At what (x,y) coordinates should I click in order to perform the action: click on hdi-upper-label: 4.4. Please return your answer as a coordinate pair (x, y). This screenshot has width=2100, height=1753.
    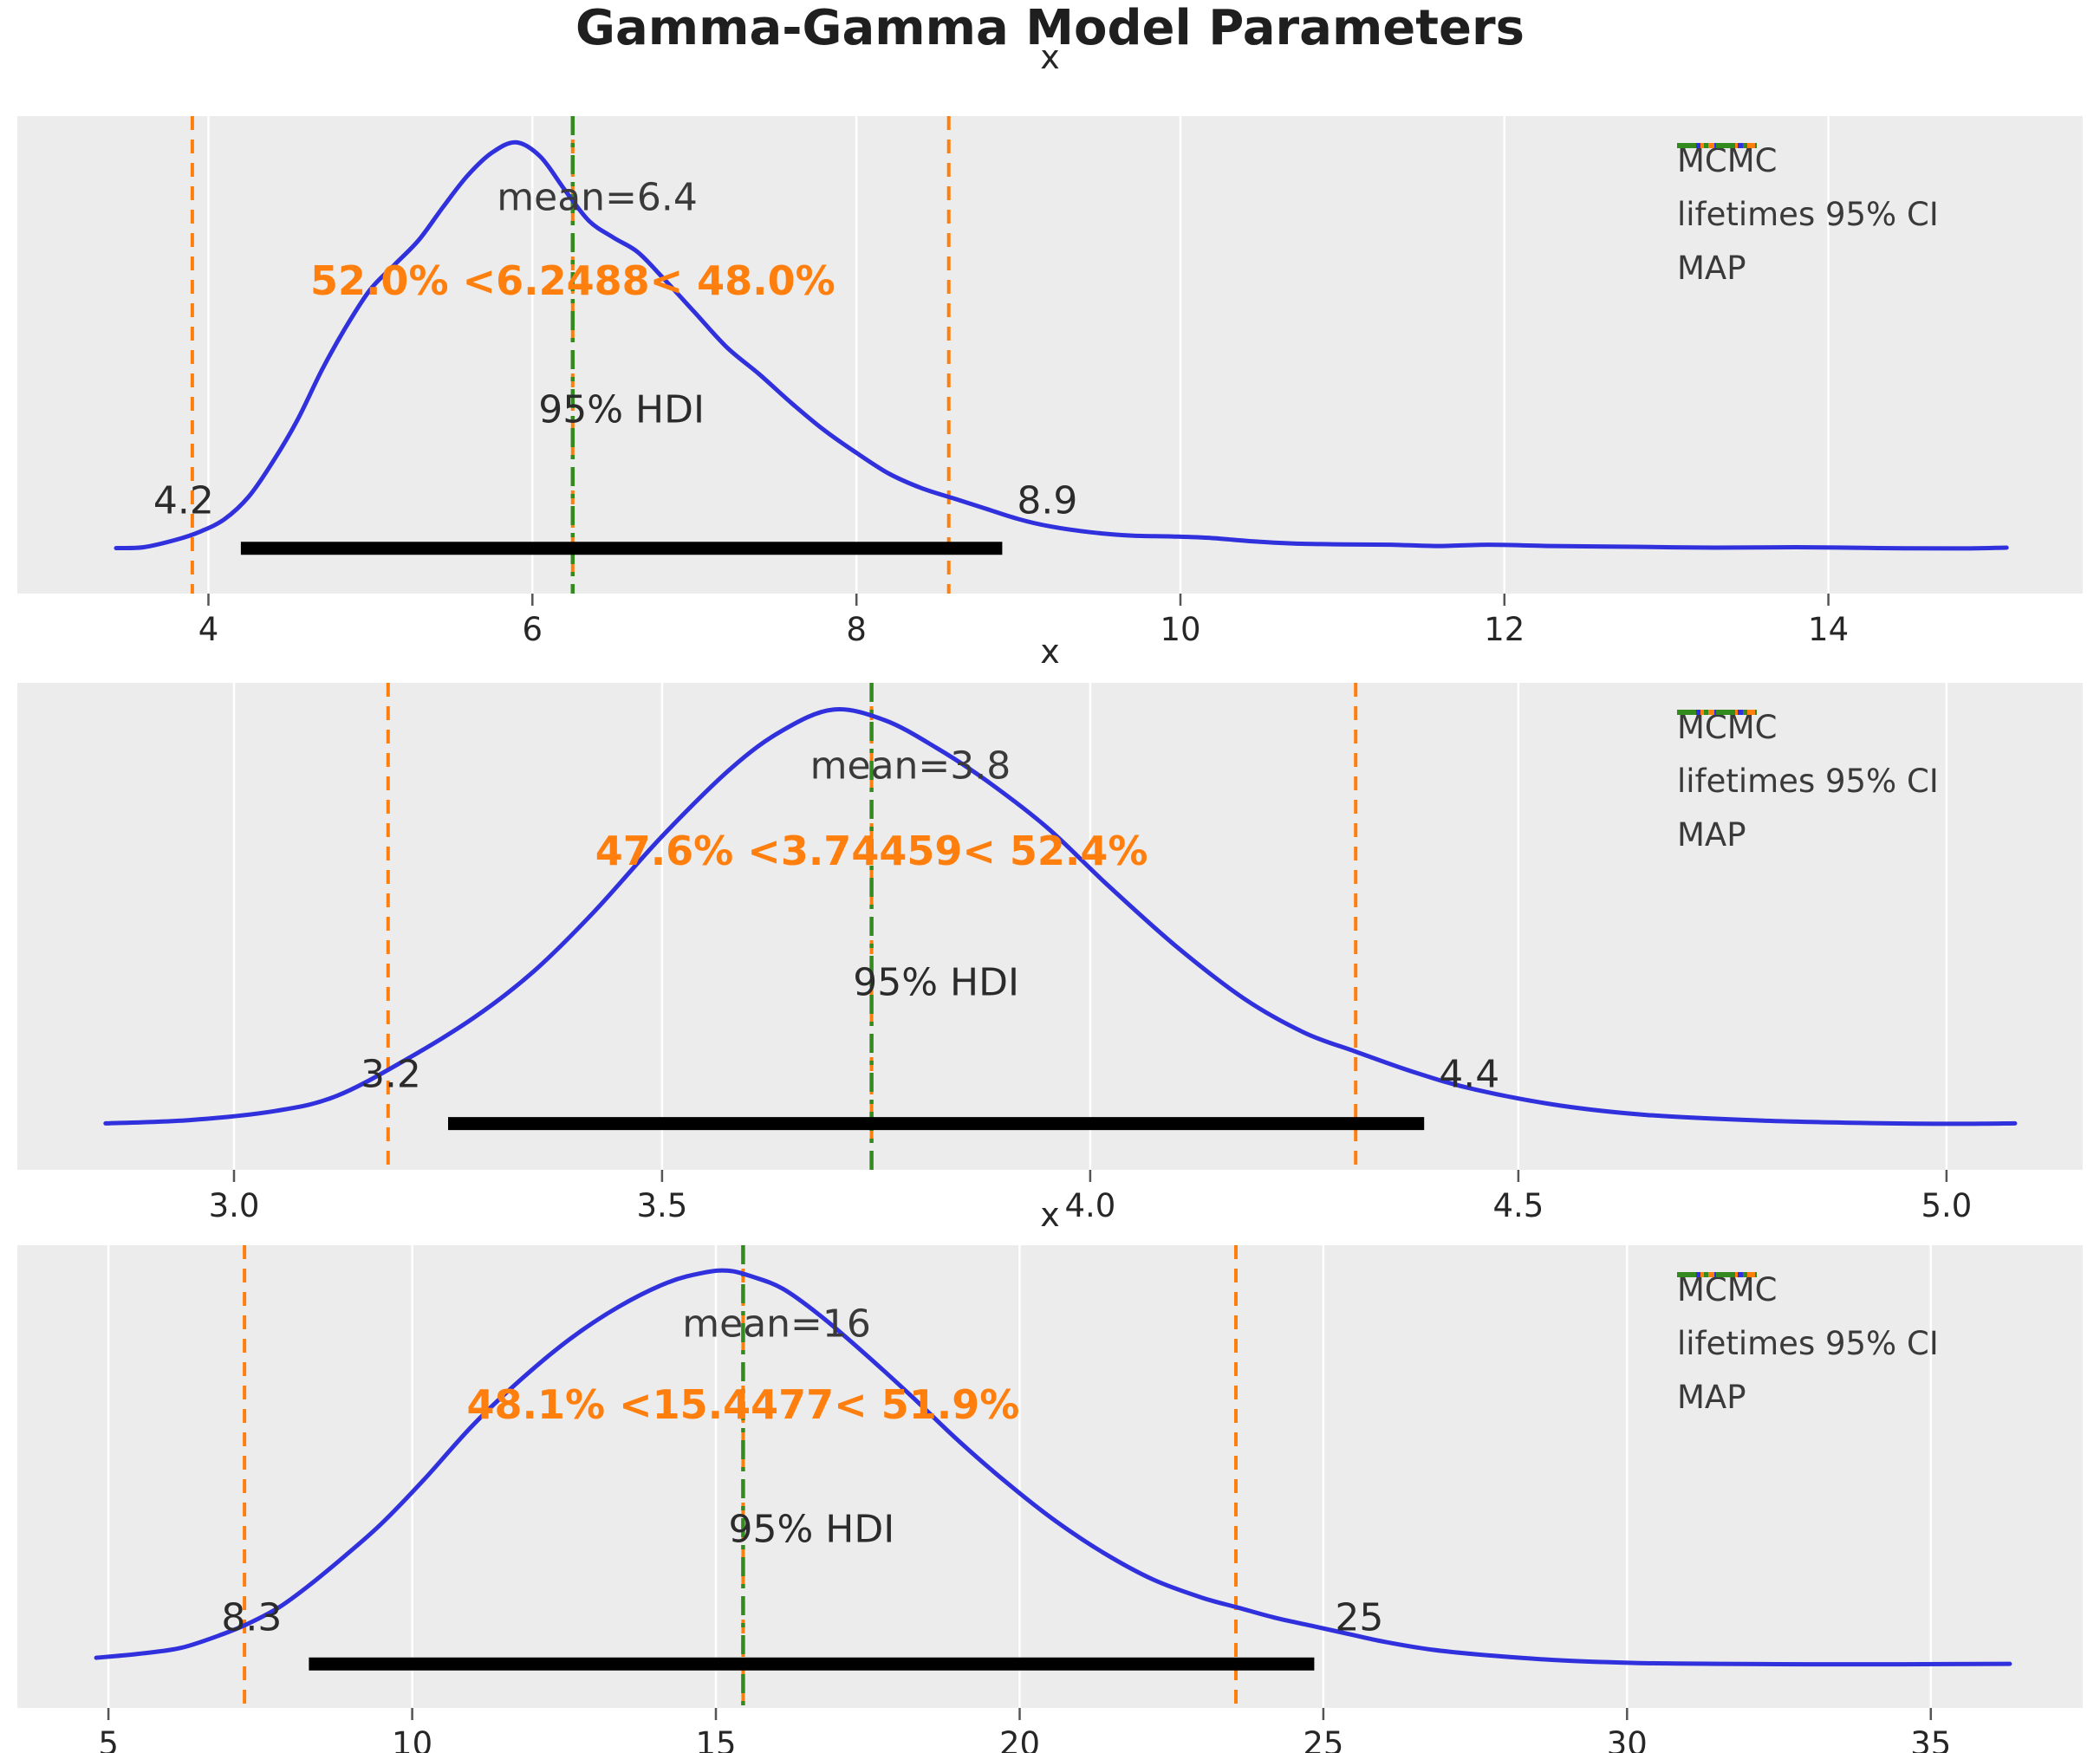
    Looking at the image, I should click on (1469, 1075).